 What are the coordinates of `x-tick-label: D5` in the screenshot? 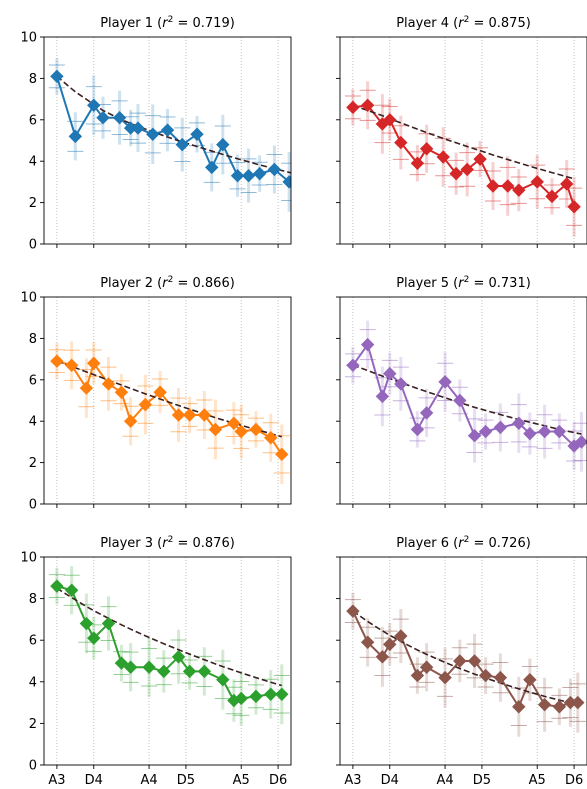 It's located at (482, 780).